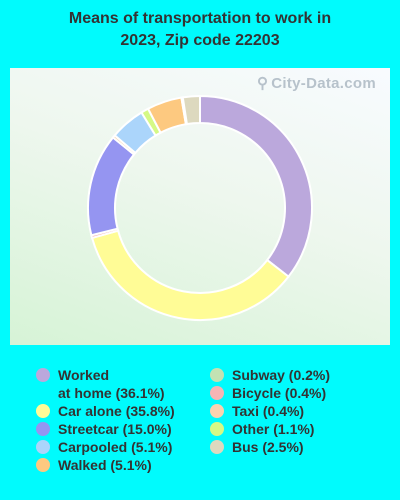 The width and height of the screenshot is (400, 500). I want to click on legend-item-other: Other (1.1%), so click(262, 429).